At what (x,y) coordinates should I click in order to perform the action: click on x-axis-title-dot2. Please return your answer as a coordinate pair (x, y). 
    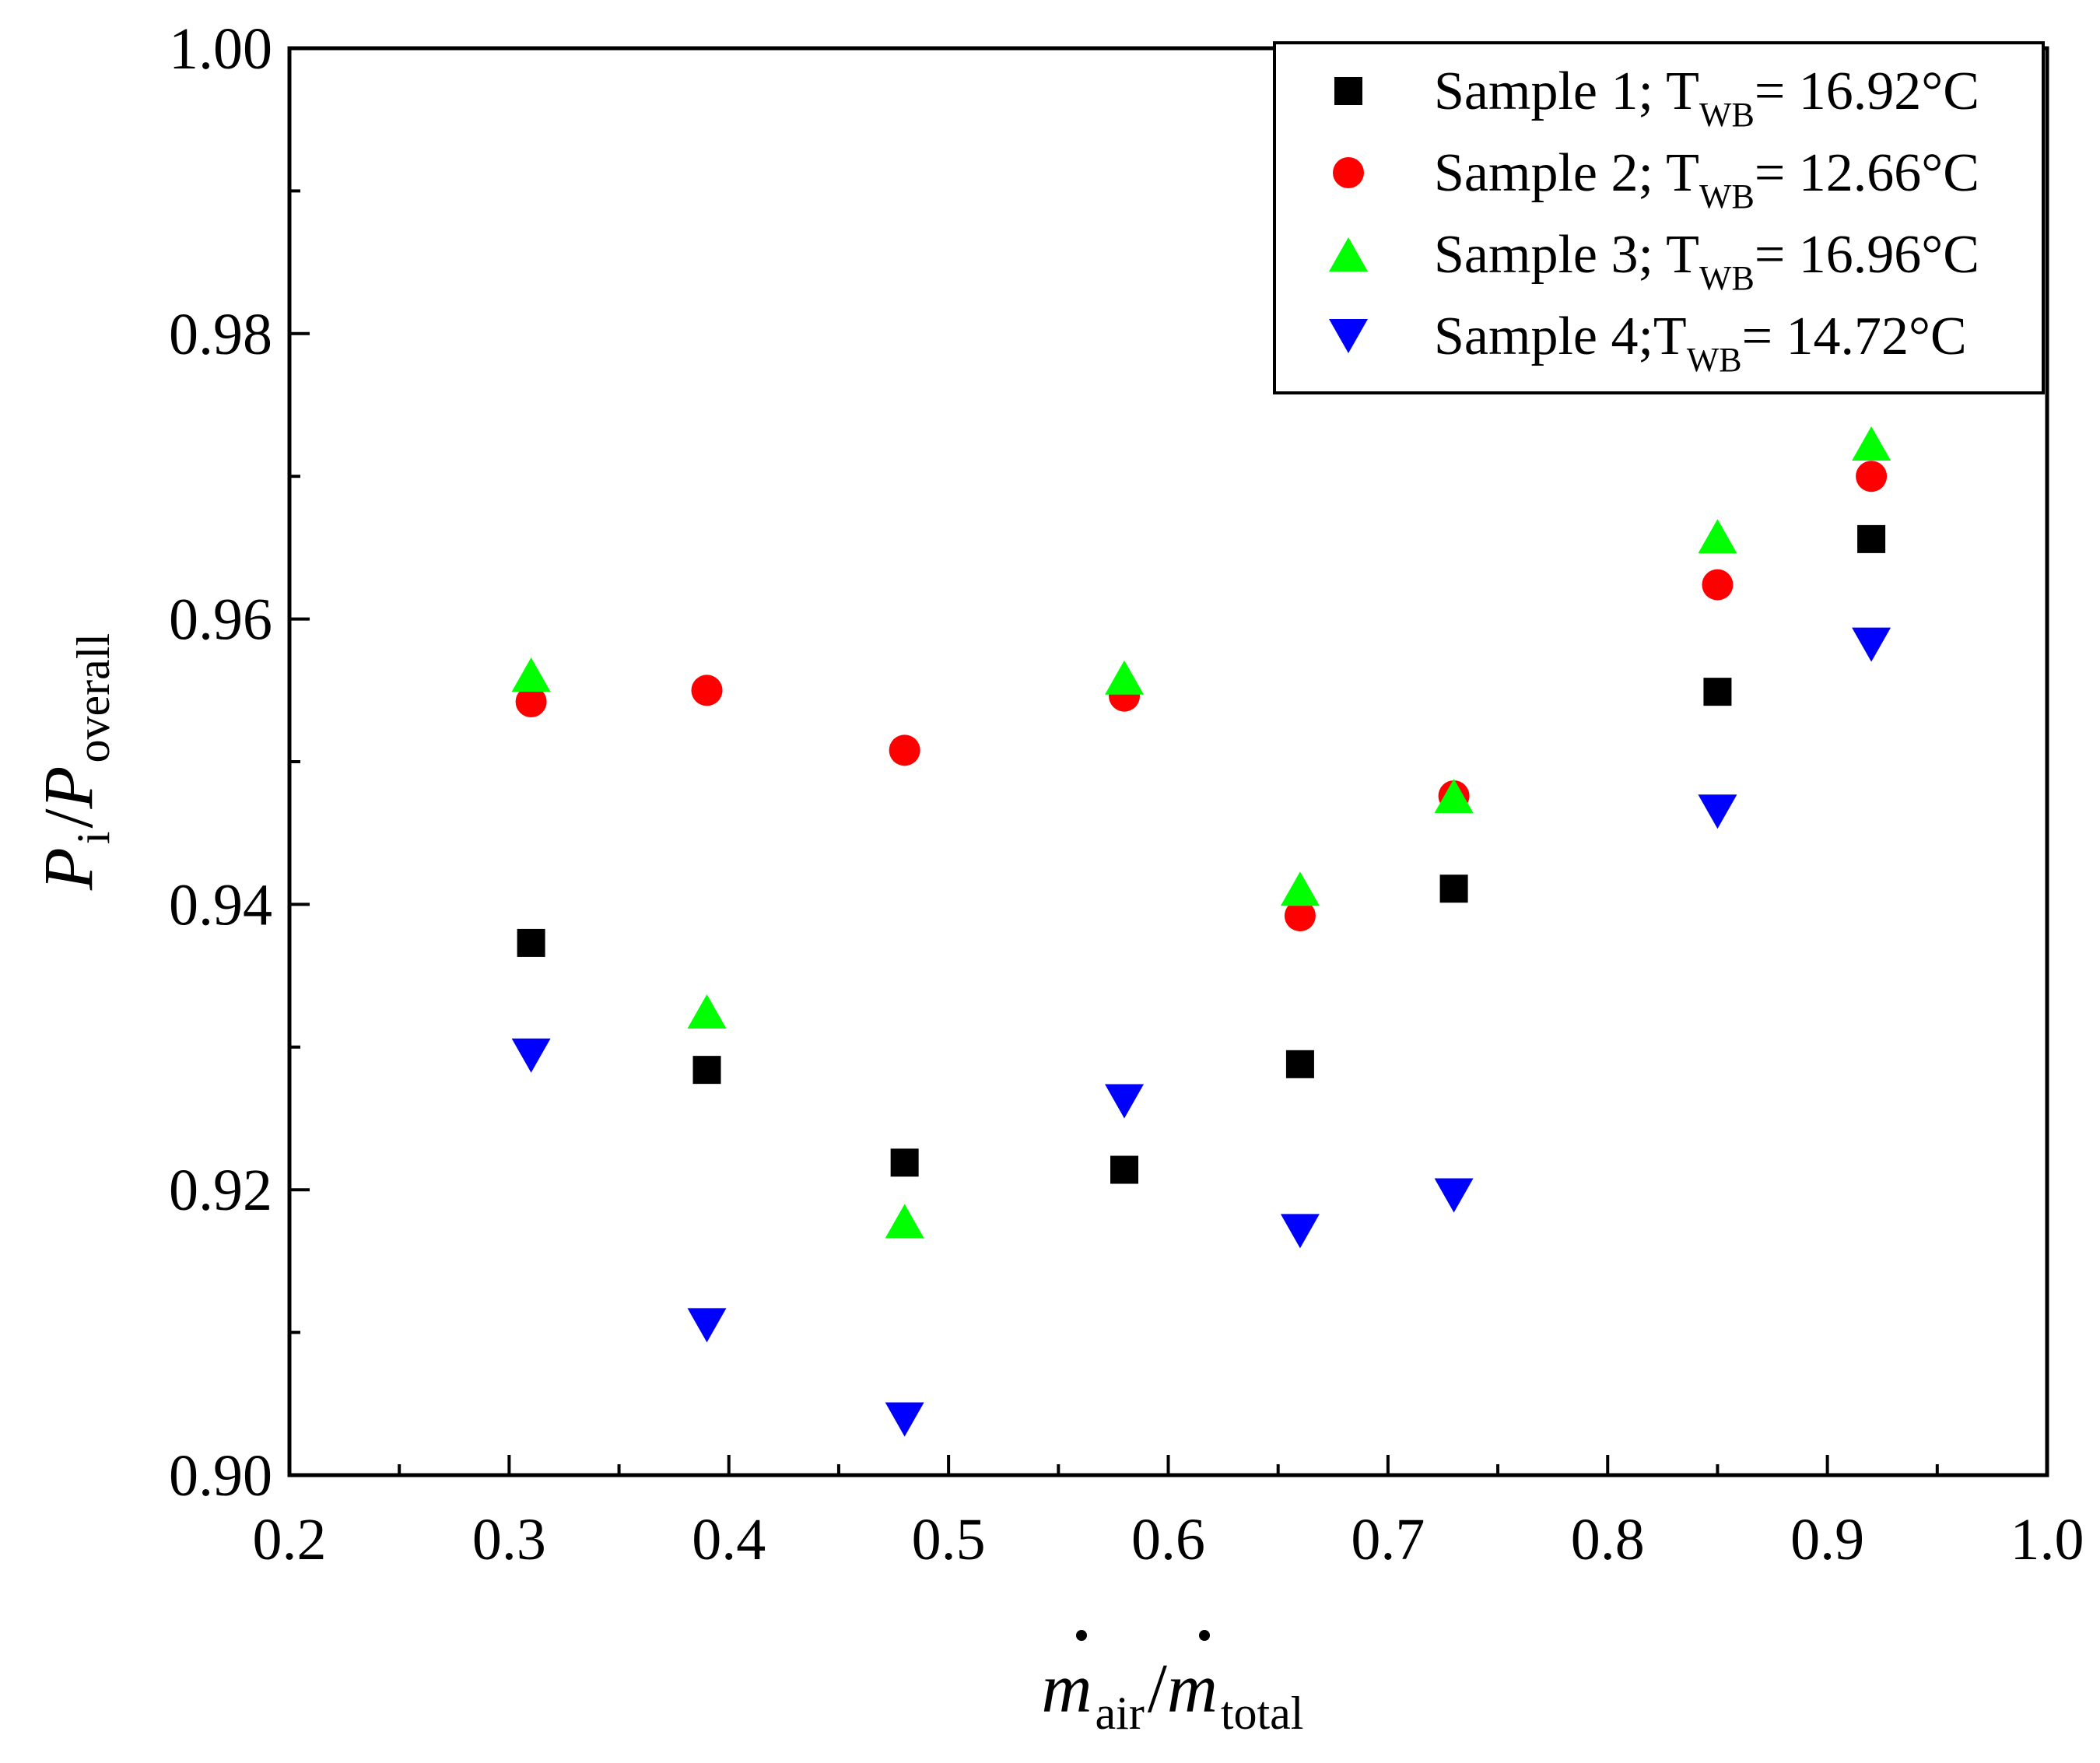
    Looking at the image, I should click on (1204, 1636).